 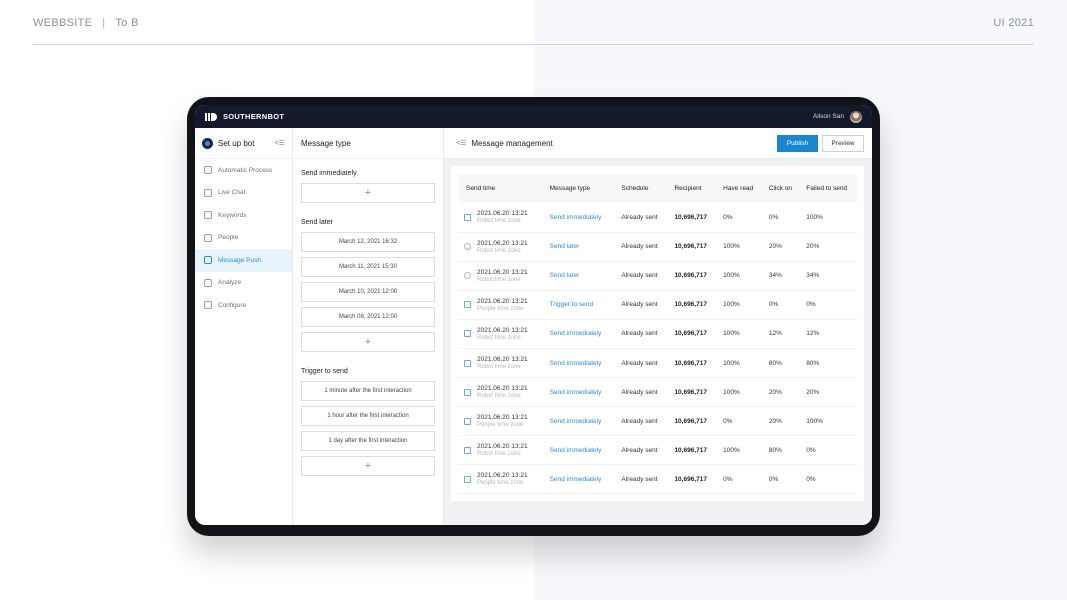 What do you see at coordinates (691, 188) in the screenshot?
I see `column-header: Recipient` at bounding box center [691, 188].